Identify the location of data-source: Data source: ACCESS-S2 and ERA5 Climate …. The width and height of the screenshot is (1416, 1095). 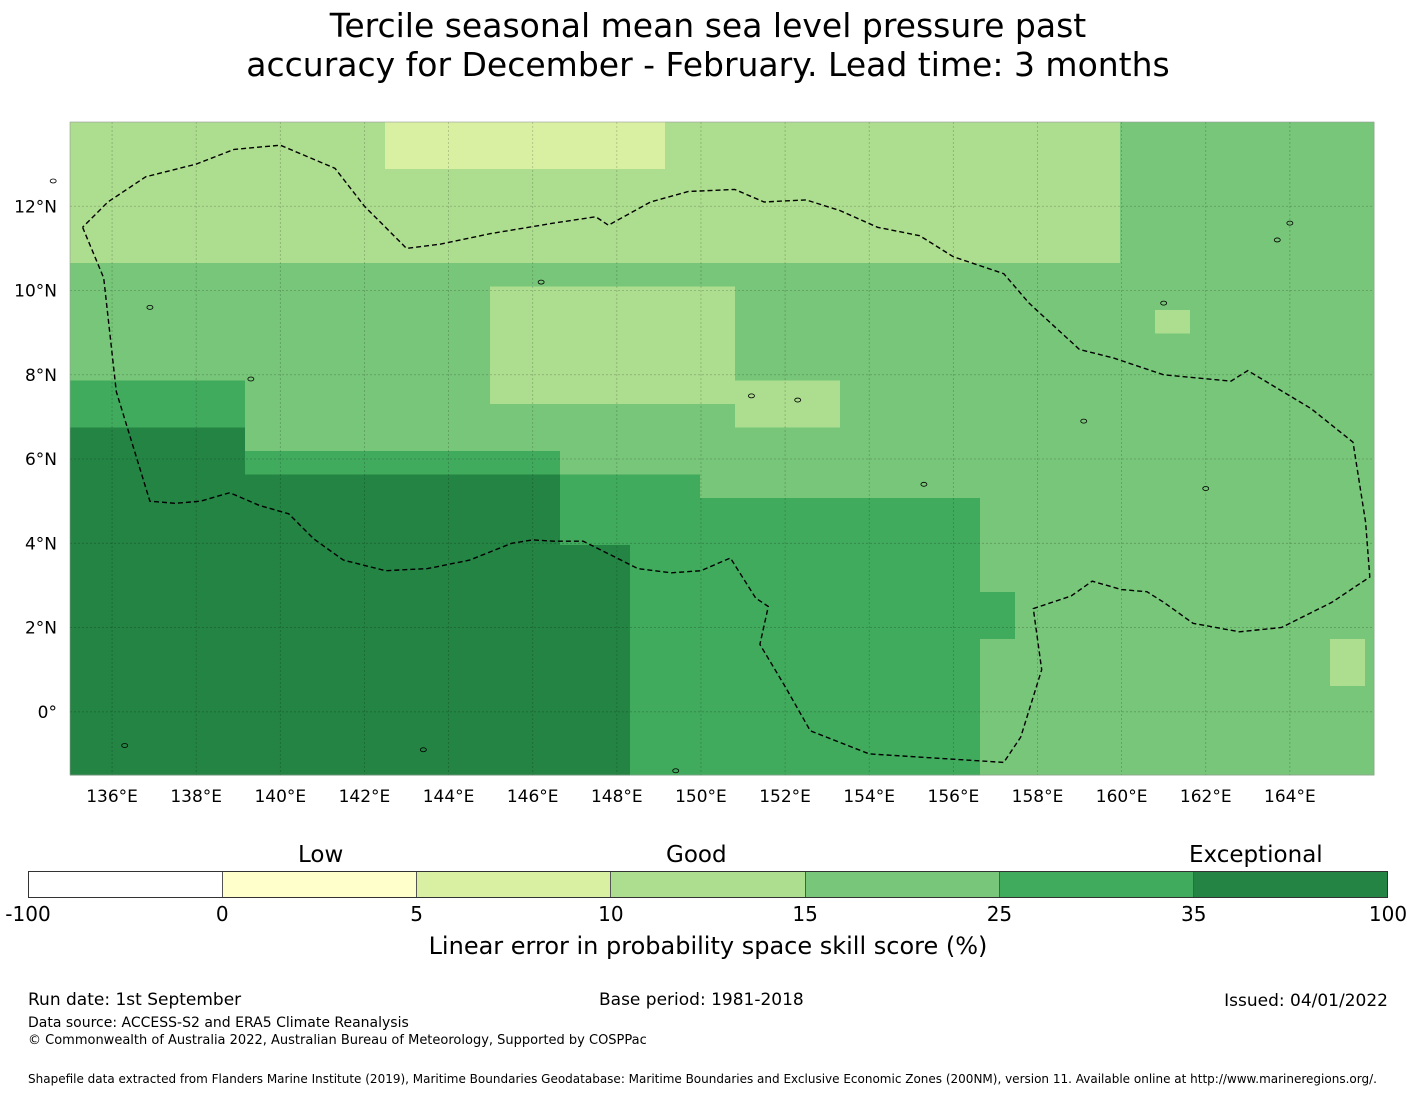
(218, 1023).